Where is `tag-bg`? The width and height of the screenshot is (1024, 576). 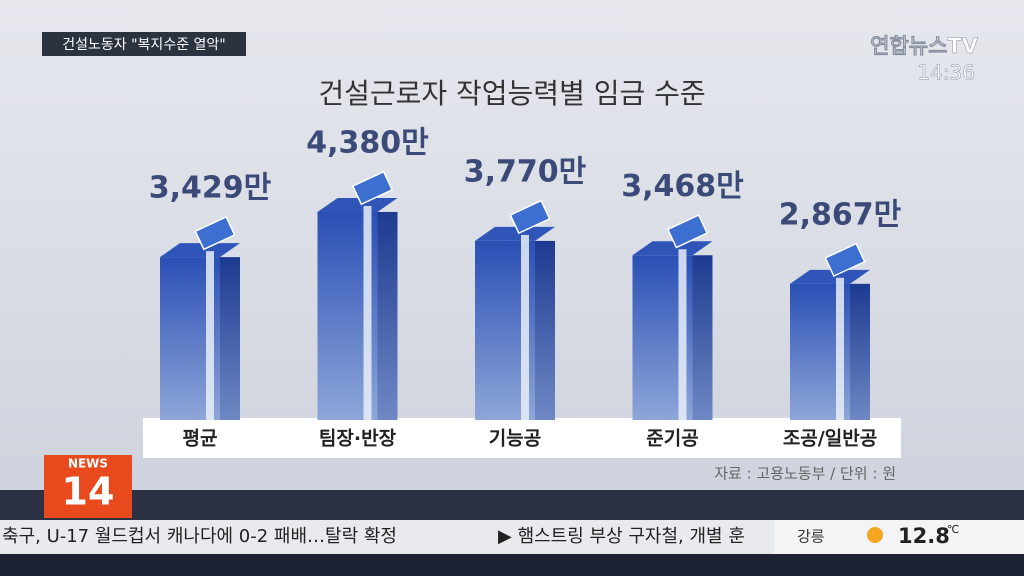
tag-bg is located at coordinates (144, 44).